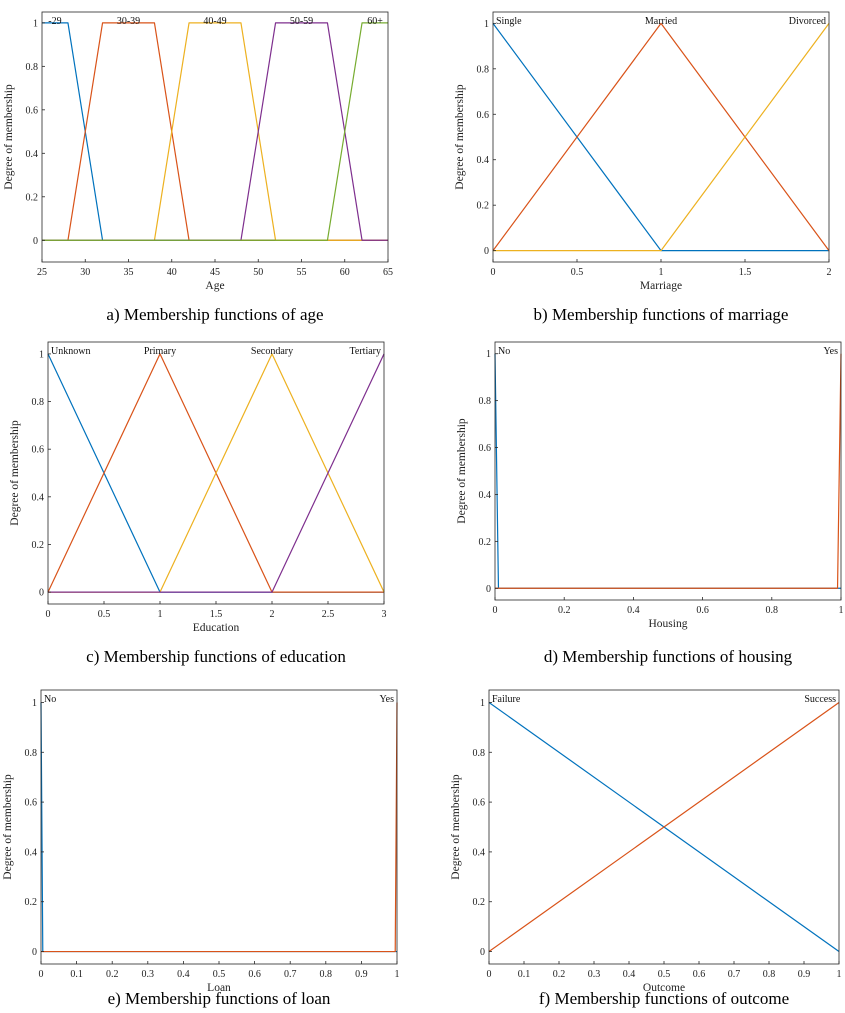 This screenshot has height=1013, width=845. Describe the element at coordinates (804, 974) in the screenshot. I see `x-tick-label: 0.9` at that location.